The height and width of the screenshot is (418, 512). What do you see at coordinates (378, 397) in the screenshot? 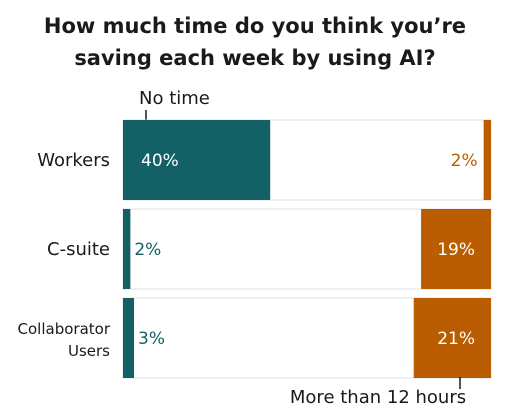
I see `annotation-more-than-12-hours: More than 12 hours` at bounding box center [378, 397].